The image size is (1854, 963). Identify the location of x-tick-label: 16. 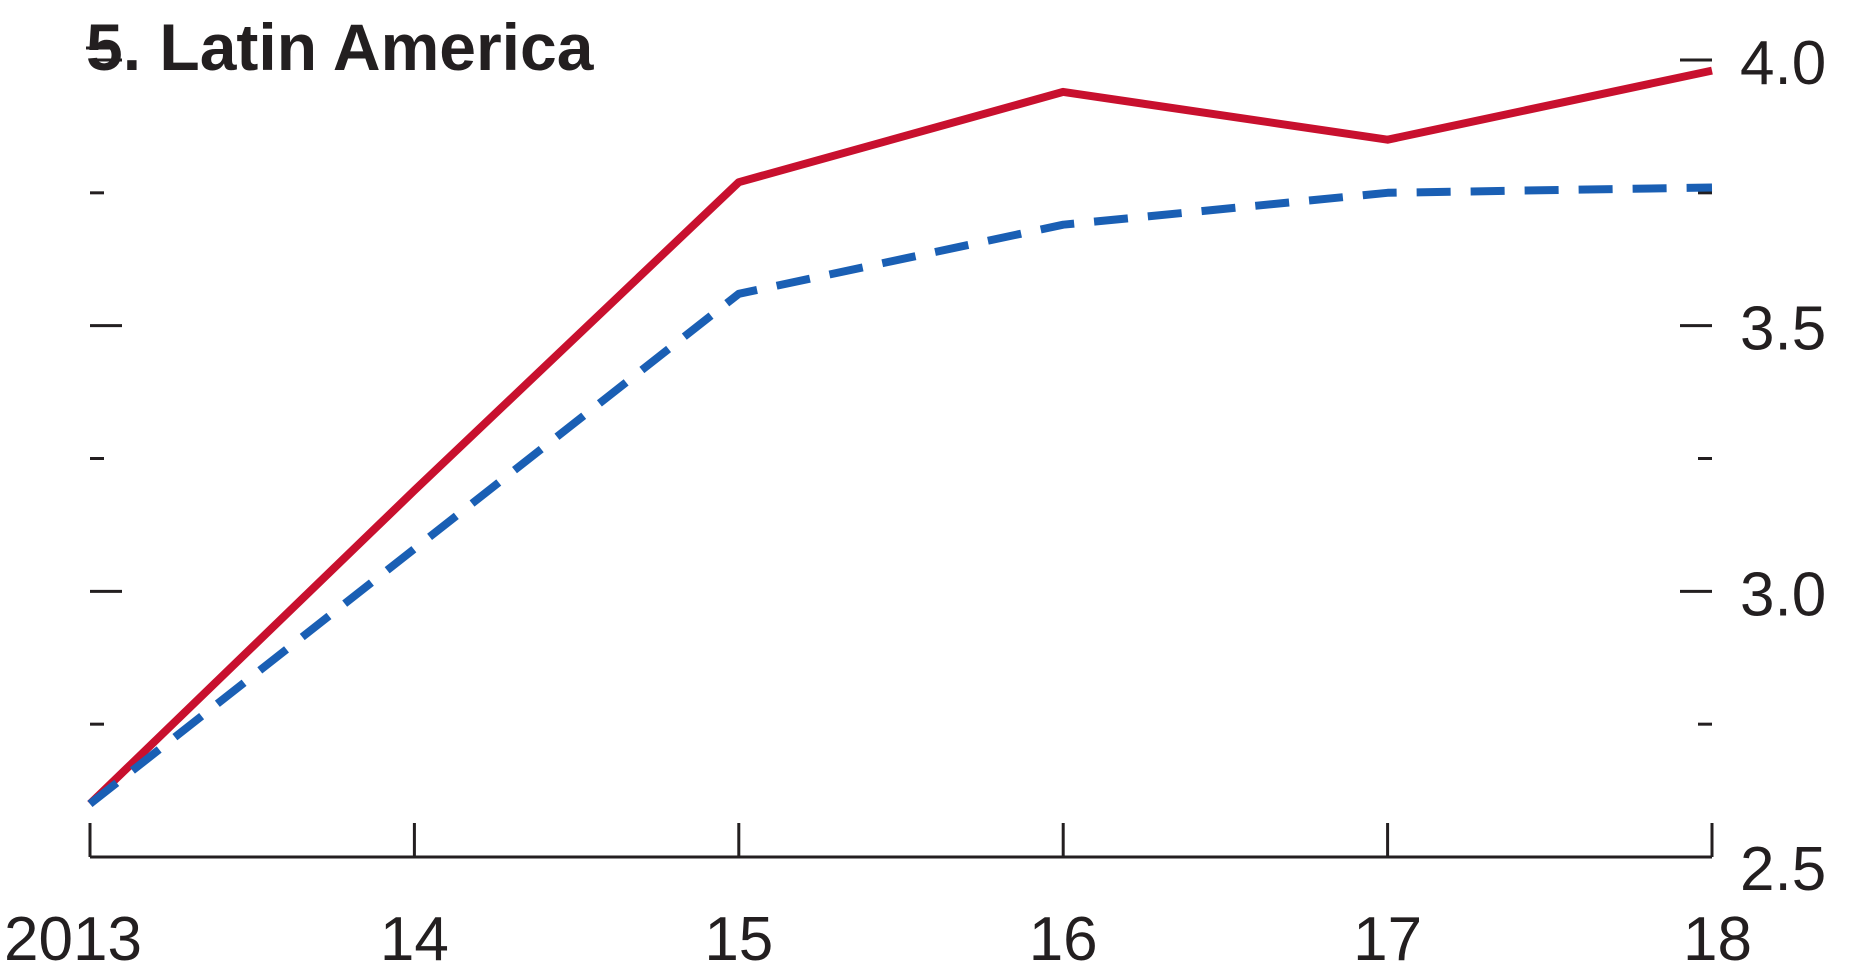
(1063, 934).